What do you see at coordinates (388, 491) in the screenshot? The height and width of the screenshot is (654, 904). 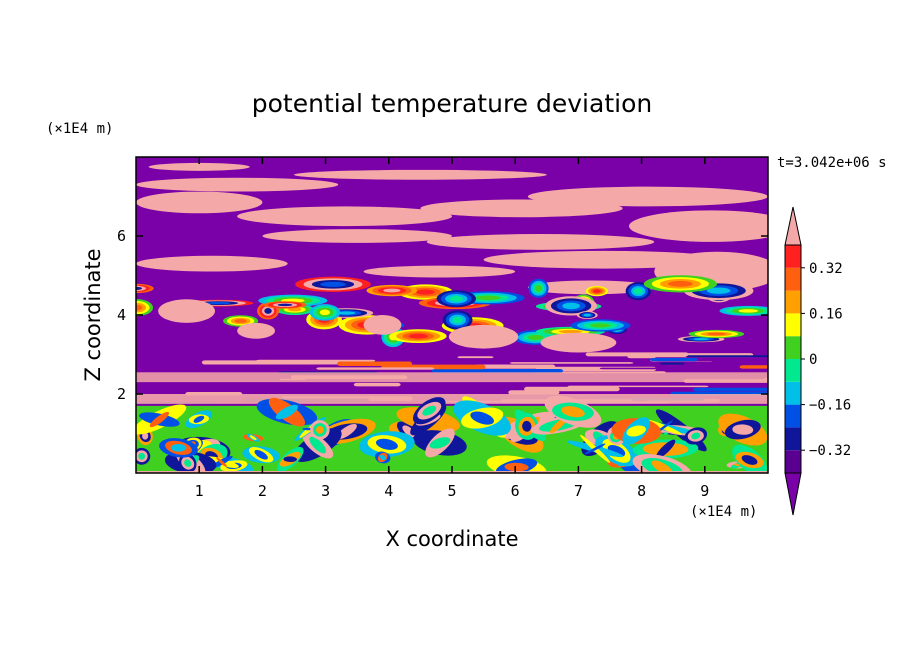 I see `x-tick-label: 4` at bounding box center [388, 491].